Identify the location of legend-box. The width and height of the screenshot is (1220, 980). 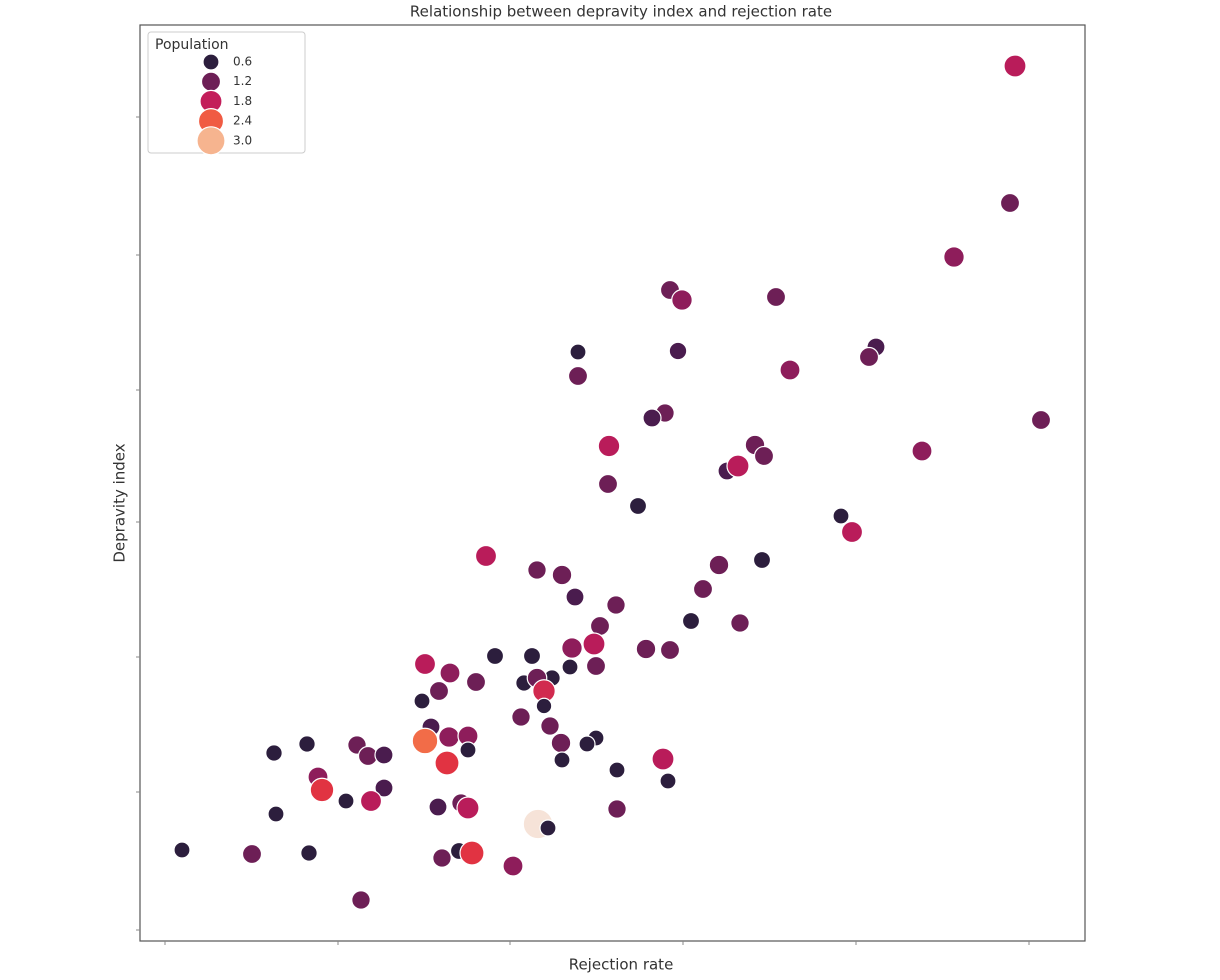
(226, 92).